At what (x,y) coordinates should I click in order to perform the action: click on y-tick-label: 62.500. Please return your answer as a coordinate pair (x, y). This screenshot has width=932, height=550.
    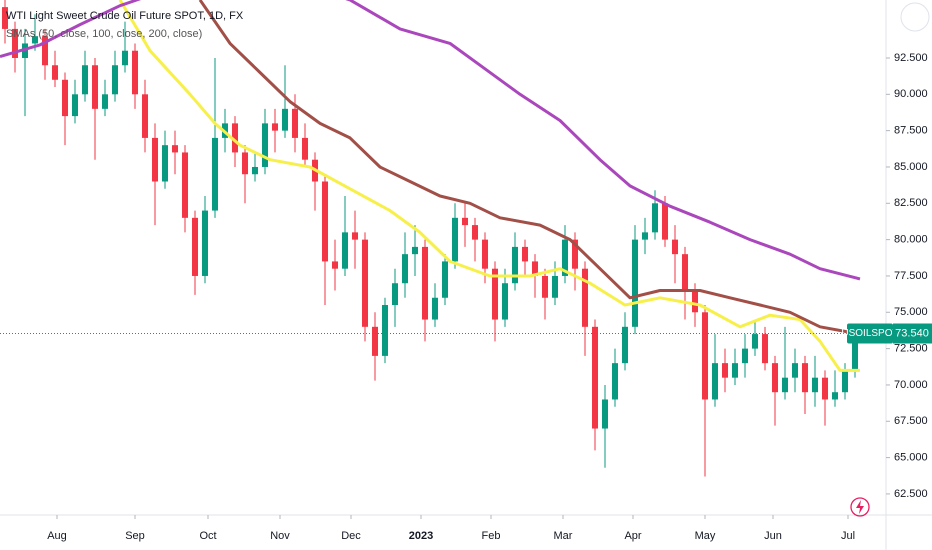
    Looking at the image, I should click on (911, 494).